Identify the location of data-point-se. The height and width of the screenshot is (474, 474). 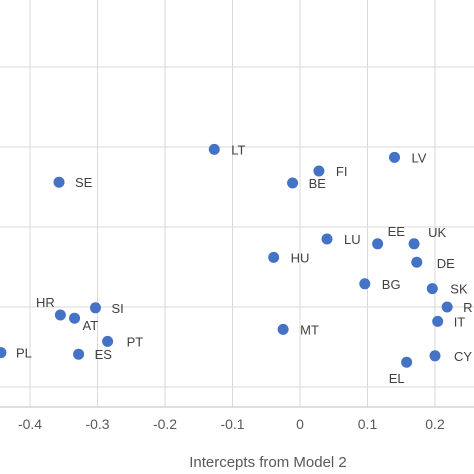
(59, 182).